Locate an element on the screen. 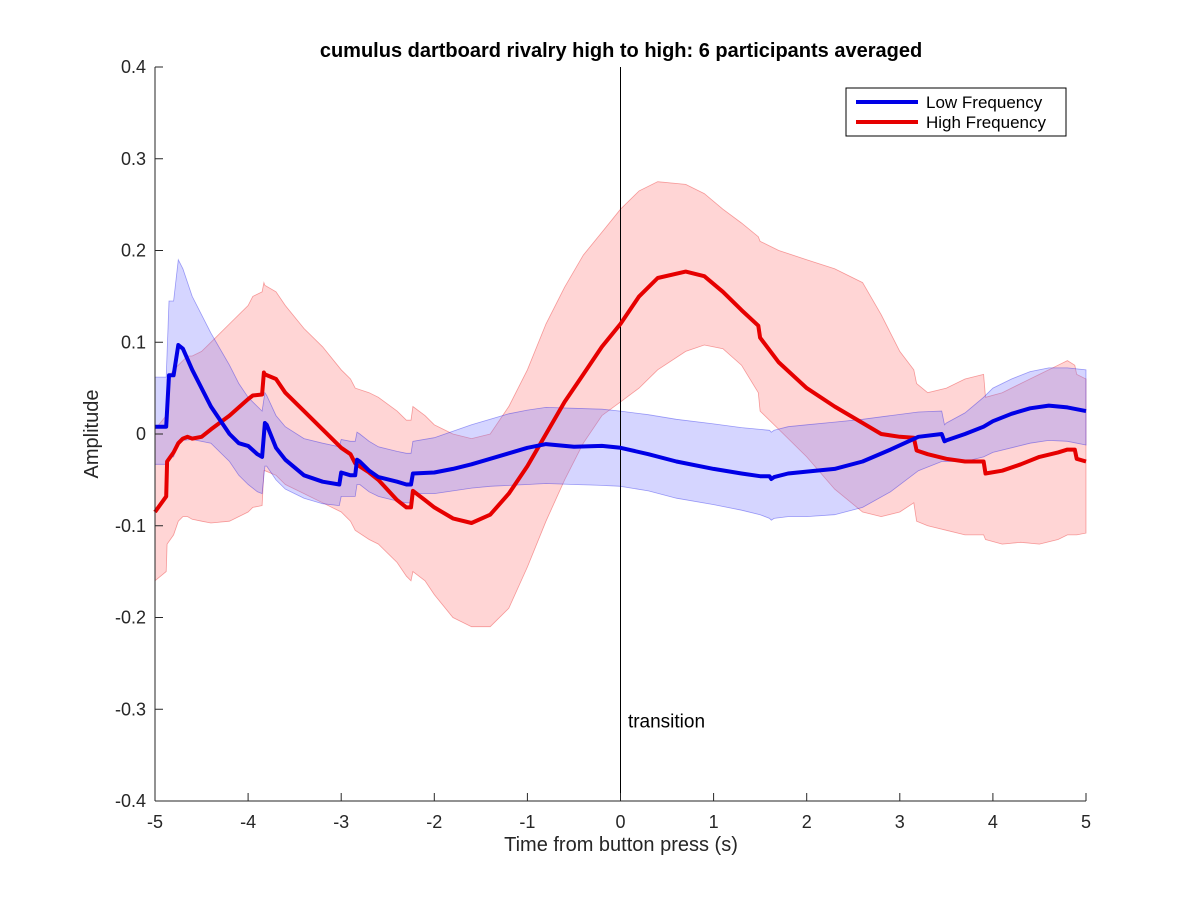 The height and width of the screenshot is (900, 1200). y-tick-label: 0.2 is located at coordinates (133, 251).